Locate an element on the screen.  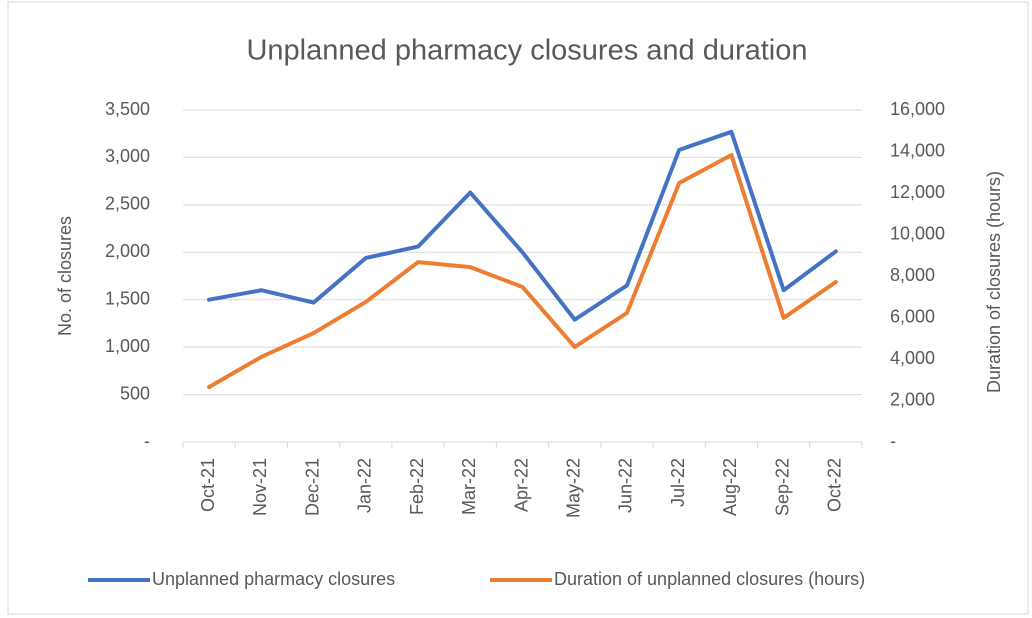
y-tick-label: 2,500 is located at coordinates (127, 204).